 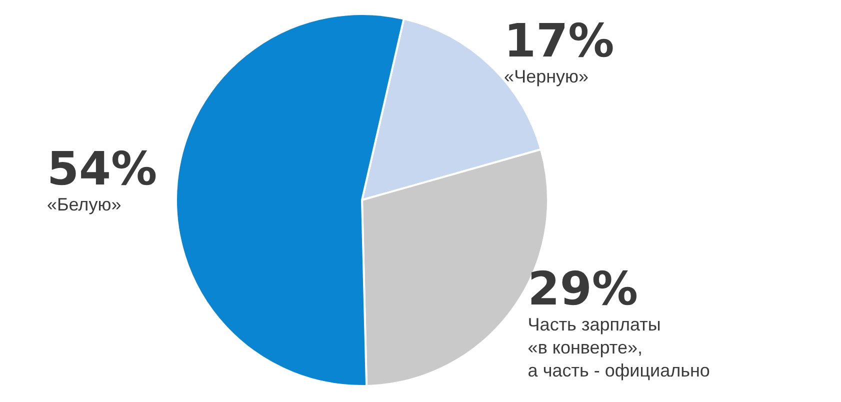 What do you see at coordinates (583, 289) in the screenshot?
I see `data-label: 29%` at bounding box center [583, 289].